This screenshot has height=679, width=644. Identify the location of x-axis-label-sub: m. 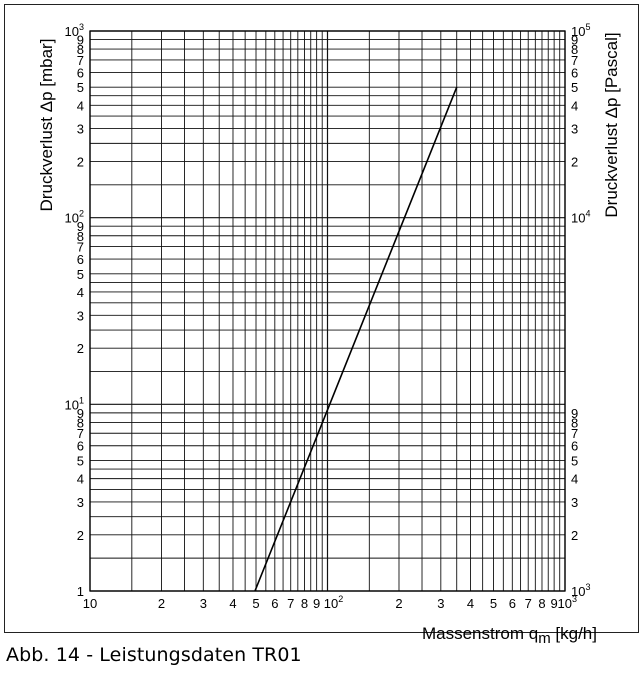
(544, 638).